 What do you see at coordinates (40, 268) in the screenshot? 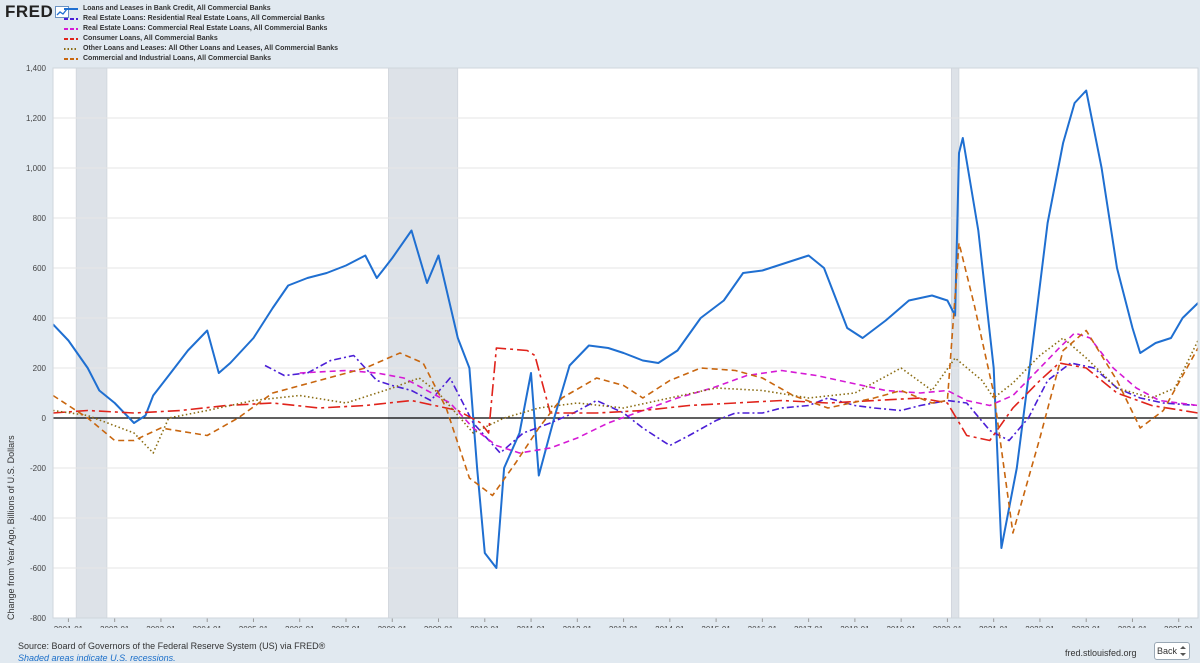
I see `y-tick-label: 600` at bounding box center [40, 268].